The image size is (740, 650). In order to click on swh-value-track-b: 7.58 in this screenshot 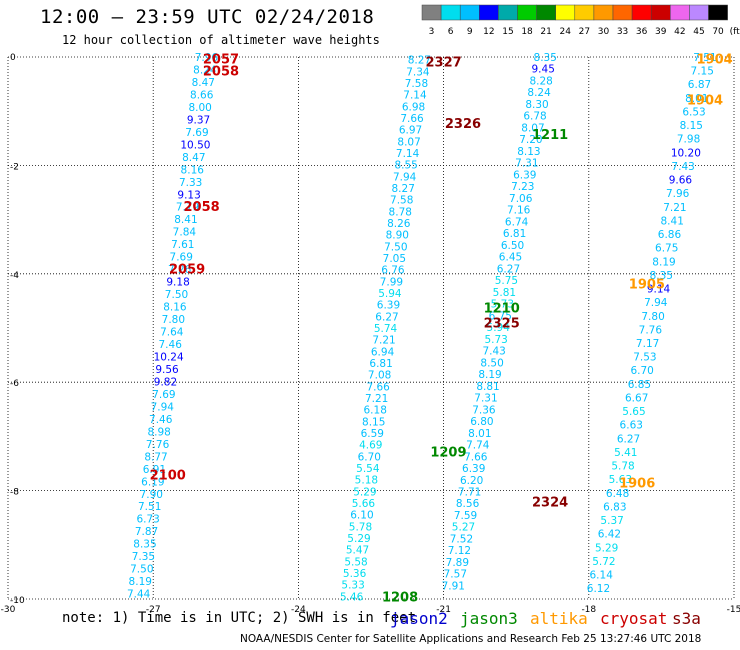, I will do `click(401, 201)`.